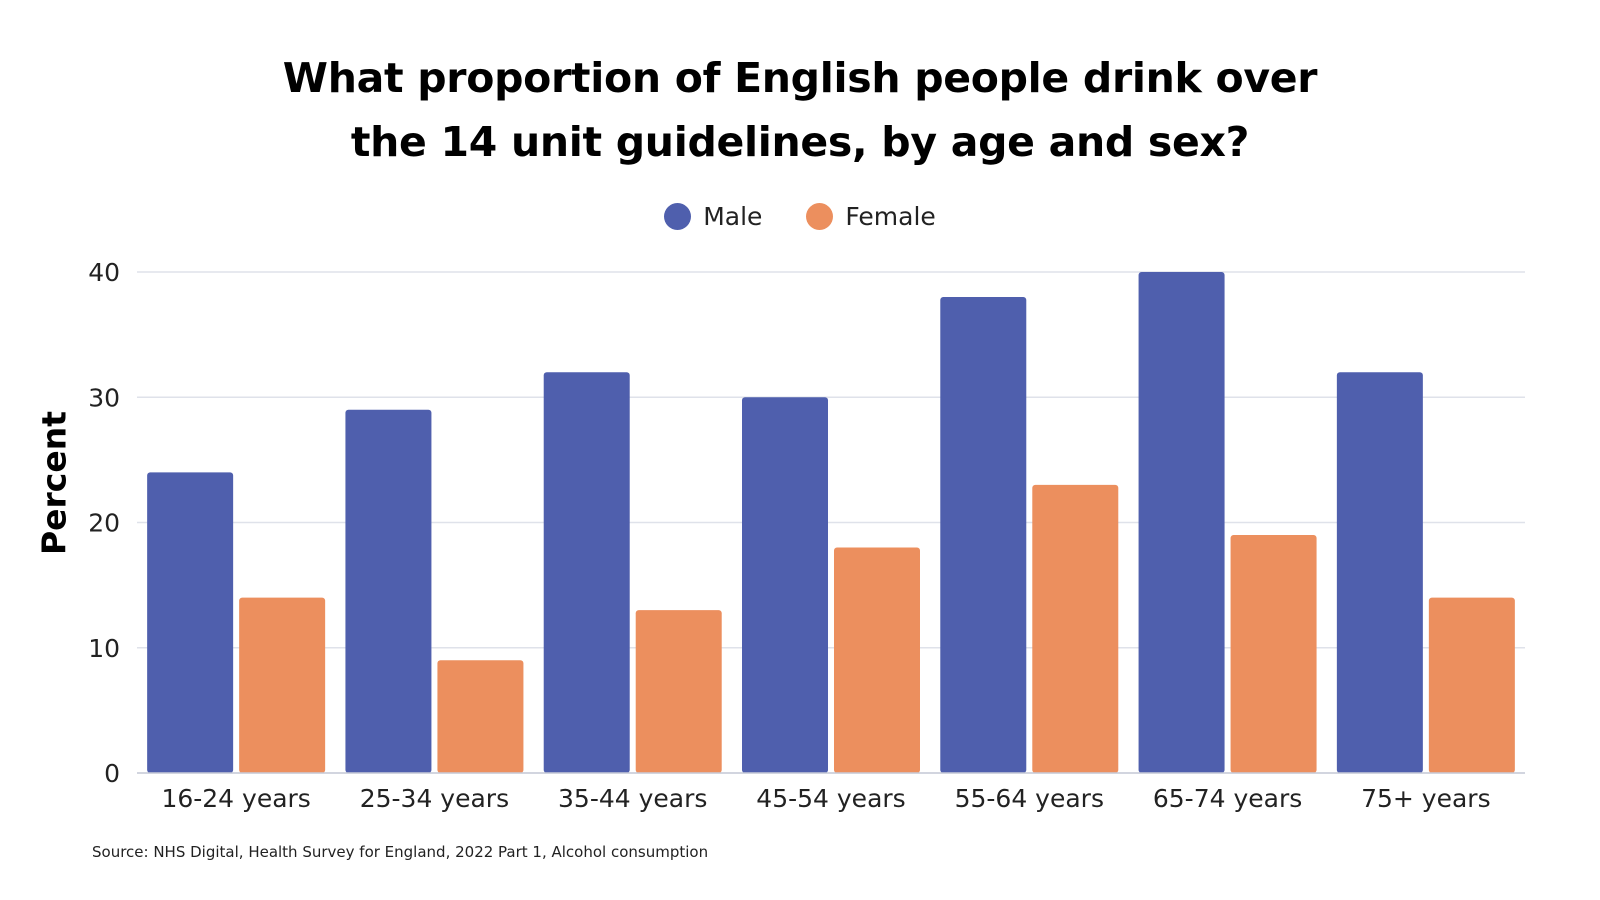 The image size is (1600, 900). What do you see at coordinates (733, 216) in the screenshot?
I see `legend-label-male: Male` at bounding box center [733, 216].